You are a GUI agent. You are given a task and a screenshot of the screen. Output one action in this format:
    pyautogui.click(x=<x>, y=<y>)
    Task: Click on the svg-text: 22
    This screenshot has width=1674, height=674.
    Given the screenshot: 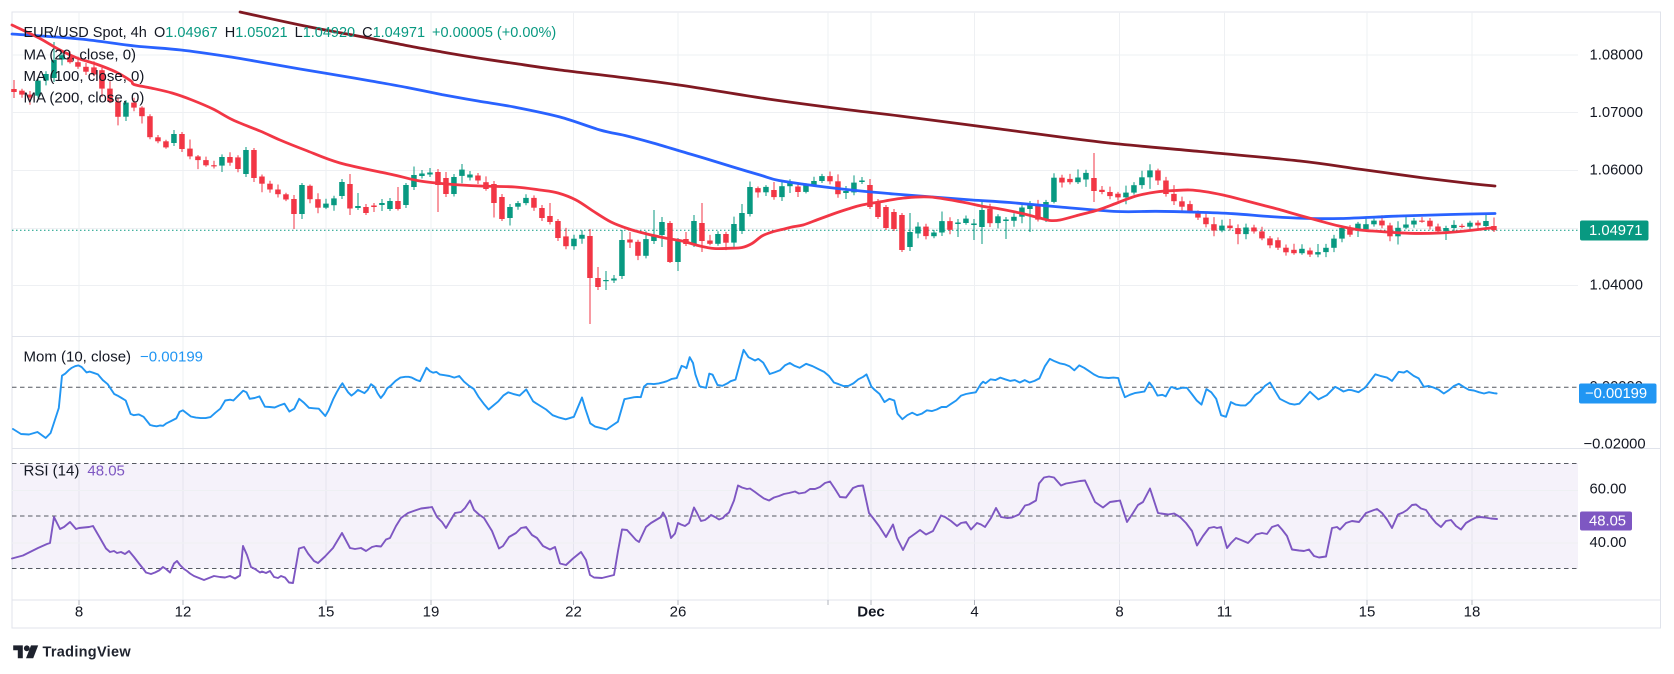 What is the action you would take?
    pyautogui.click(x=573, y=612)
    